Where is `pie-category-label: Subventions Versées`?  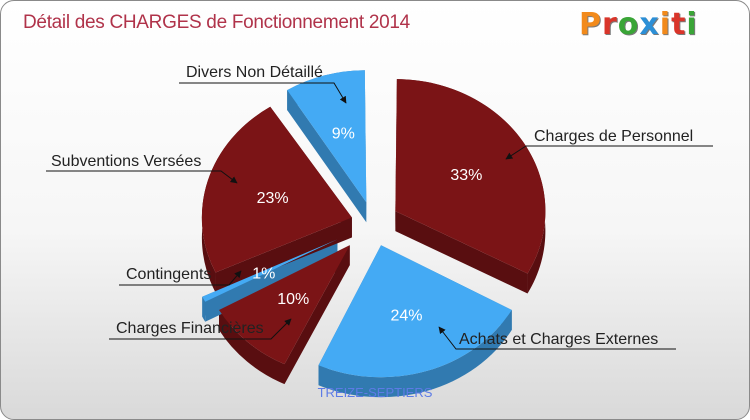
pie-category-label: Subventions Versées is located at coordinates (126, 161).